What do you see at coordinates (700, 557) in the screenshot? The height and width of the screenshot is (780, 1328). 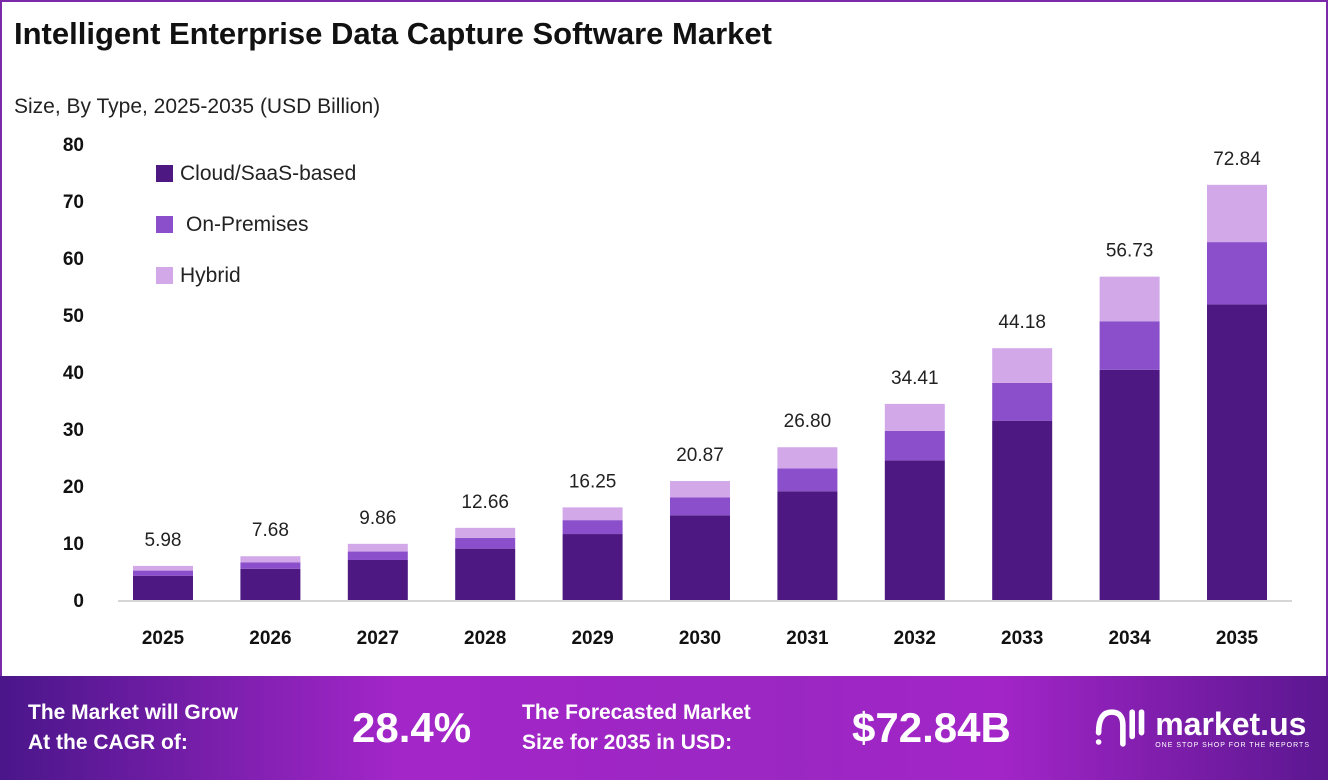 I see `bar-segment-cloud-saas-based-2030` at bounding box center [700, 557].